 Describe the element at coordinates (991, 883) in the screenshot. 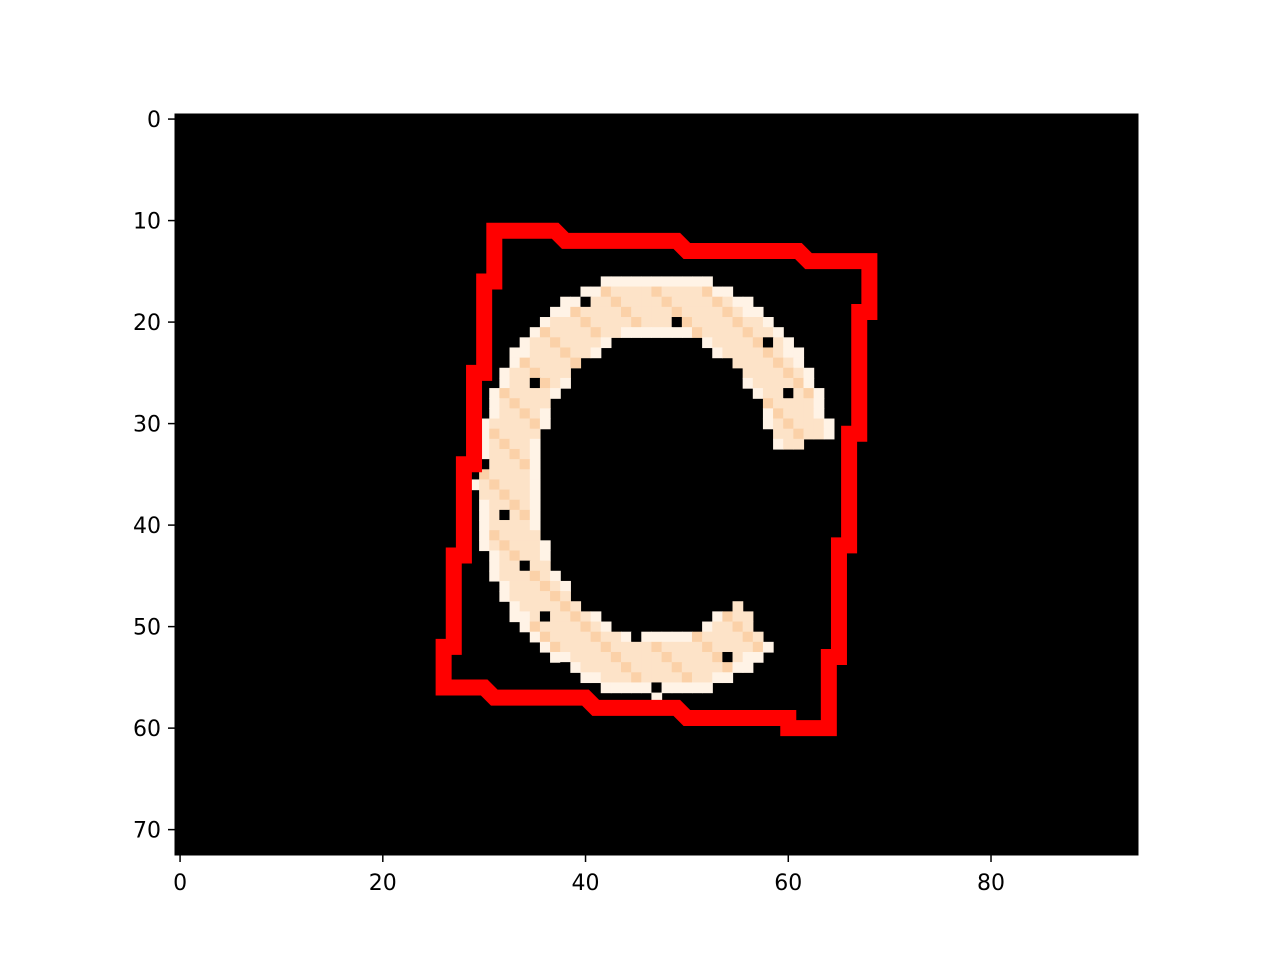

I see `x-tick-label: 80` at that location.